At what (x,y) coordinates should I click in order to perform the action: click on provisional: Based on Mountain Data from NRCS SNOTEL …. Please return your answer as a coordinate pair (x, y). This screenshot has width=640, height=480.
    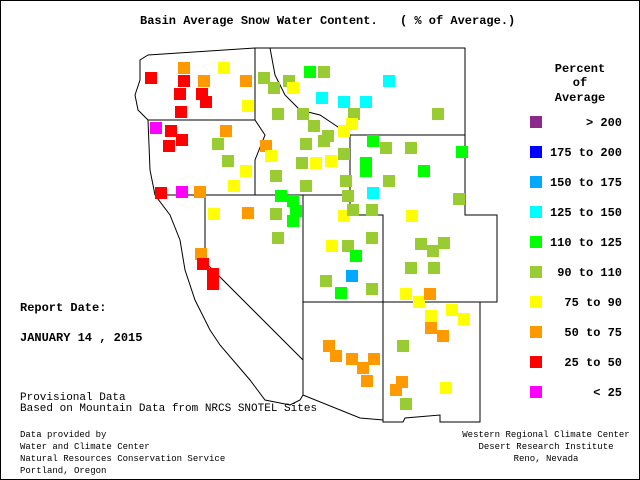
    Looking at the image, I should click on (168, 409).